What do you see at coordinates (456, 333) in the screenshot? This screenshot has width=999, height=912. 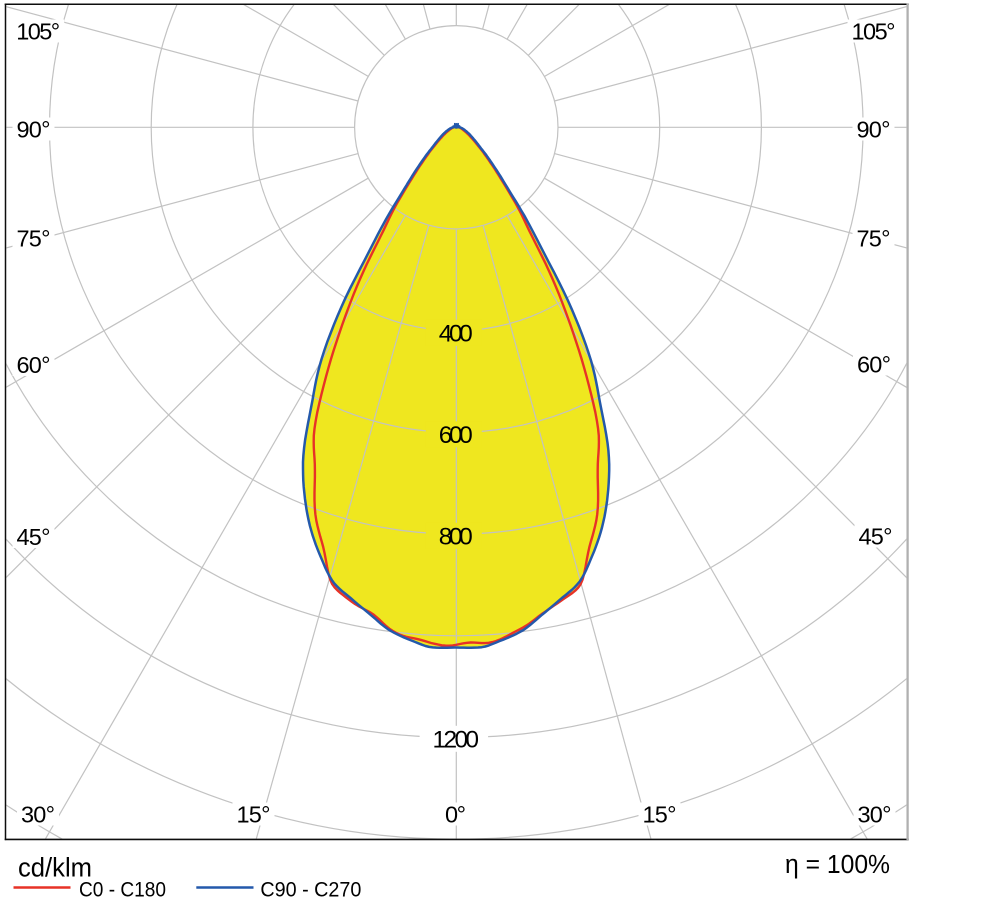 I see `svg-text: 400` at bounding box center [456, 333].